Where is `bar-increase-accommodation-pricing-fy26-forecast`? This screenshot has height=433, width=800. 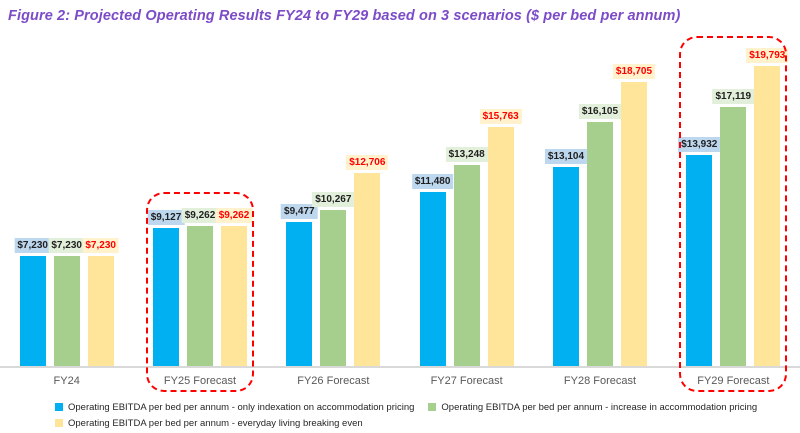
bar-increase-accommodation-pricing-fy26-forecast is located at coordinates (333, 288).